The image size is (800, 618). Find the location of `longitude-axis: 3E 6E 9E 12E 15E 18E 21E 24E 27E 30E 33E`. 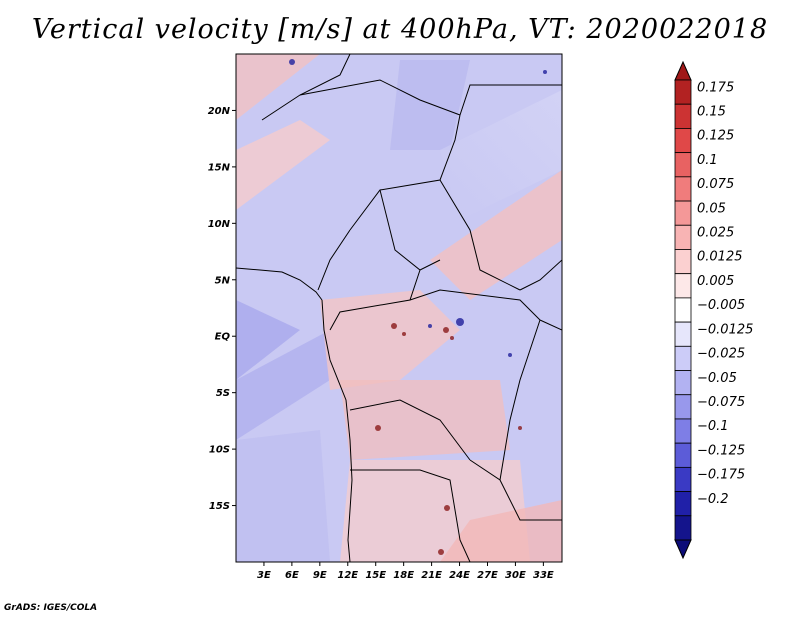

longitude-axis: 3E 6E 9E 12E 15E 18E 21E 24E 27E 30E 33E is located at coordinates (405, 571).